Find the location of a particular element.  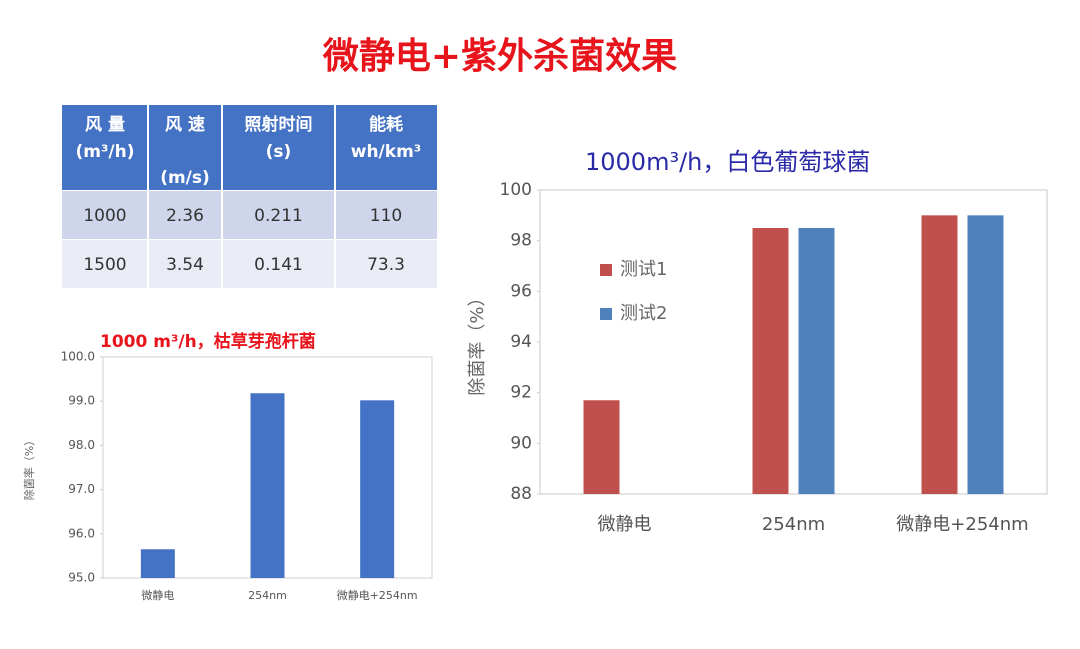

y-tick-label: 90 is located at coordinates (521, 443).